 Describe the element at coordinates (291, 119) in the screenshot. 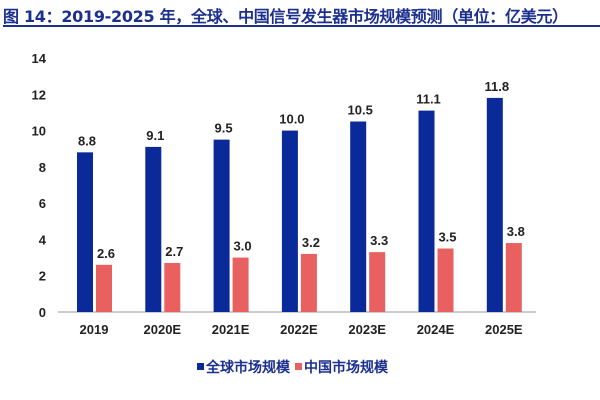

I see `data-label: 10.0` at that location.